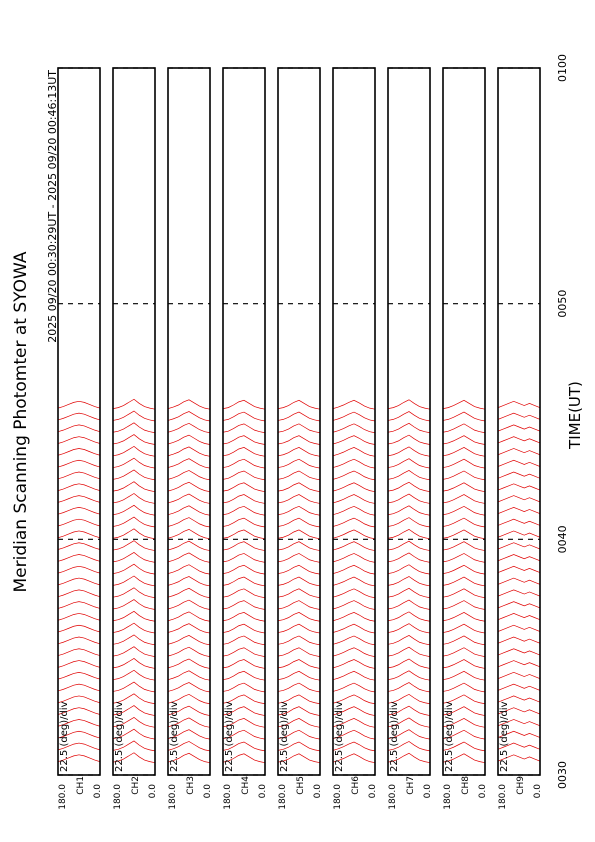 This screenshot has width=595, height=842. Describe the element at coordinates (562, 304) in the screenshot. I see `x-tick-label: 0050` at that location.